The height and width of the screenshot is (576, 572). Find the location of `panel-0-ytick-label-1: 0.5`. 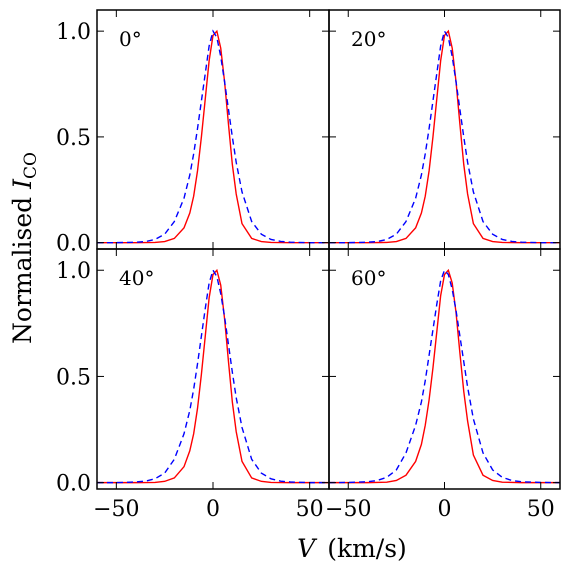

panel-0-ytick-label-1: 0.5 is located at coordinates (73, 138).